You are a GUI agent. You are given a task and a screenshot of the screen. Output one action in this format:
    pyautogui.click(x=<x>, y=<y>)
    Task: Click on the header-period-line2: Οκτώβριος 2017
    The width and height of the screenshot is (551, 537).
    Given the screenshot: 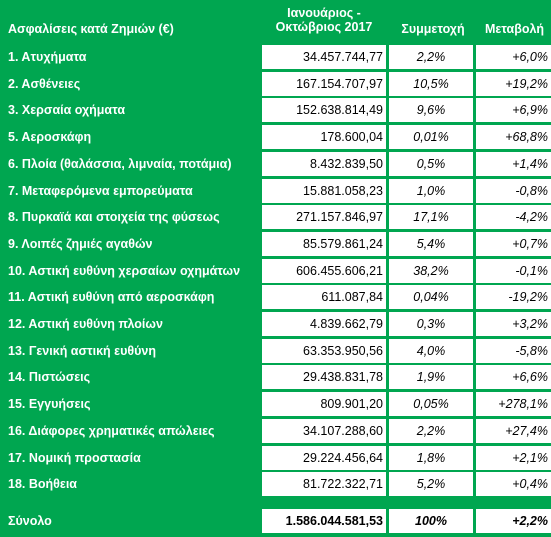 What is the action you would take?
    pyautogui.click(x=324, y=27)
    